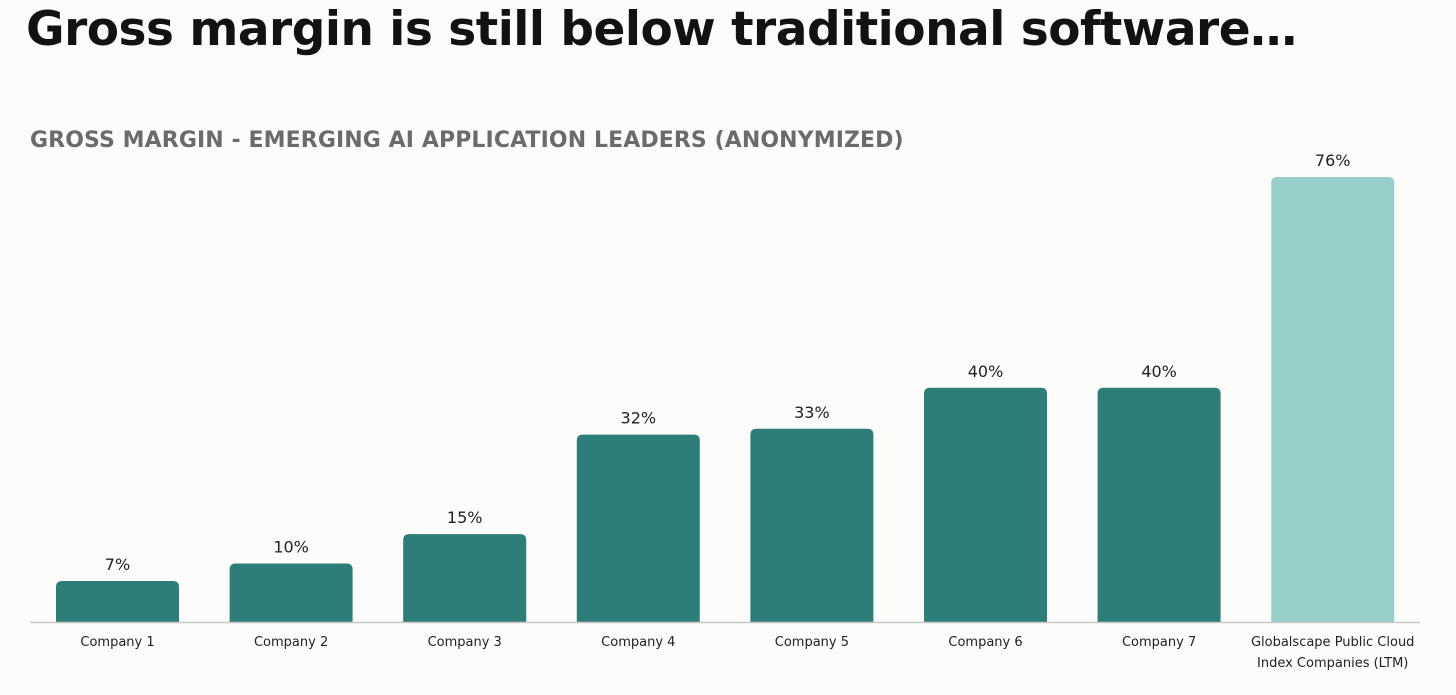  Describe the element at coordinates (986, 371) in the screenshot. I see `value-label-6: 40%` at that location.